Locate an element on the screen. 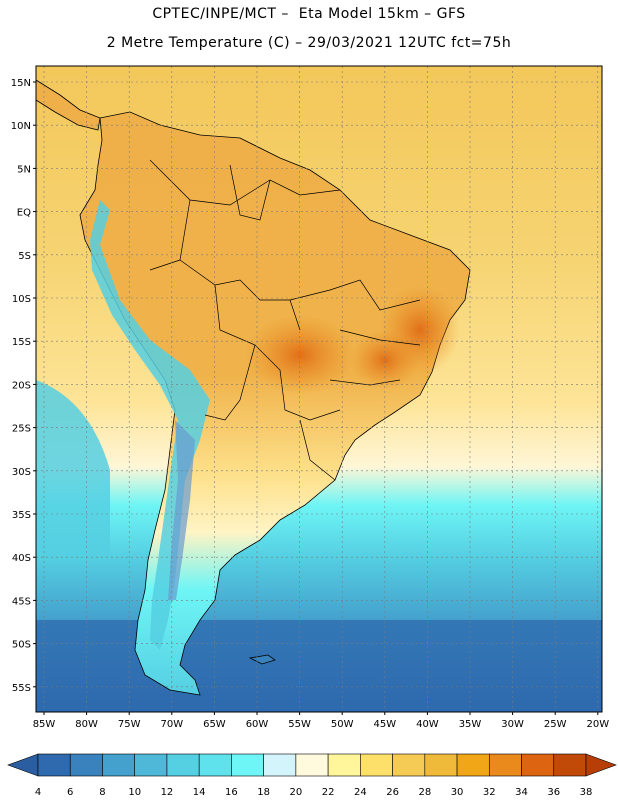 The image size is (618, 800). colorbar: 4 6 8 10 12 14 16 18 20 22 24 26 28 30 32 34 36 38 is located at coordinates (312, 775).